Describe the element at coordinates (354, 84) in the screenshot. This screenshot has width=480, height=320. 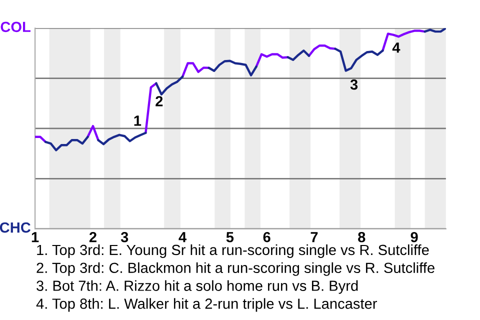
I see `annotation: 3` at that location.